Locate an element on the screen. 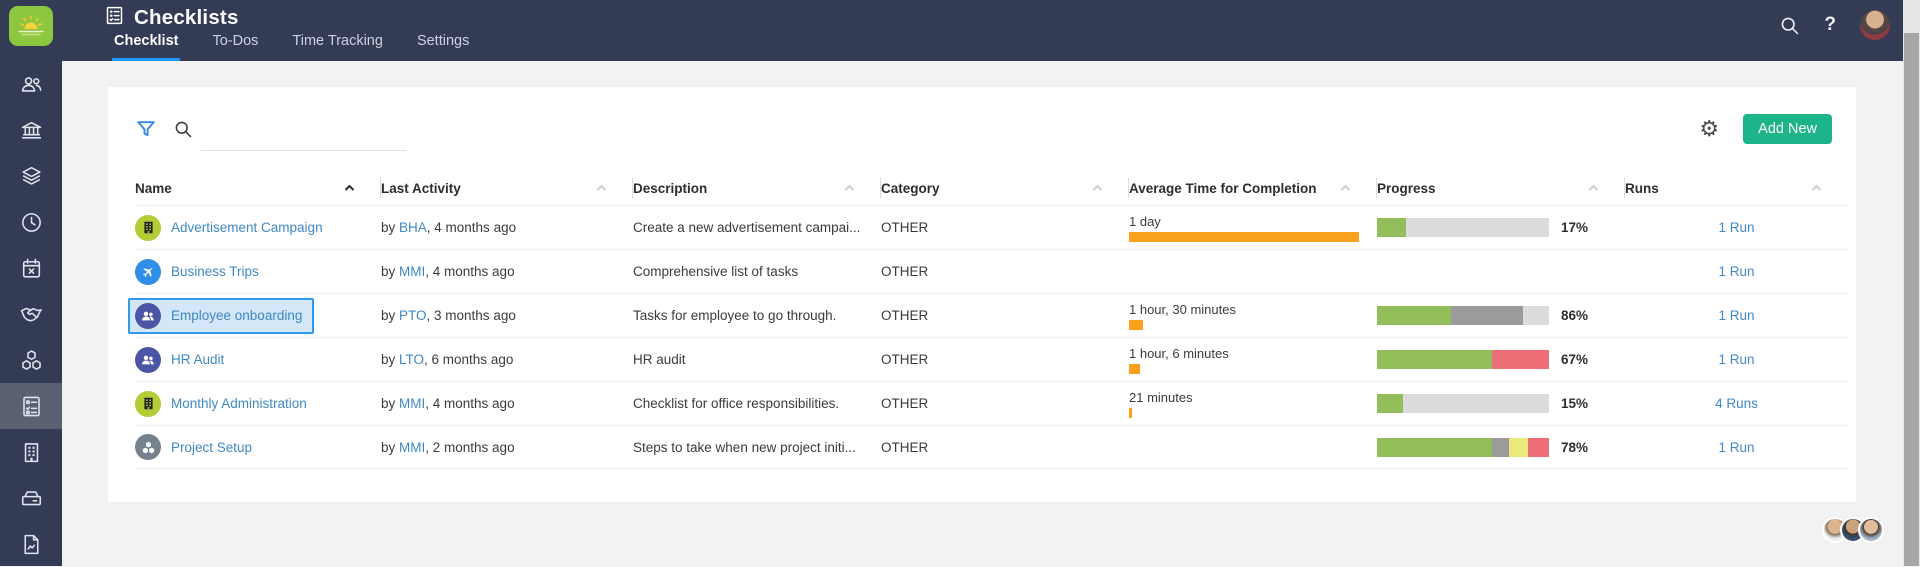 This screenshot has width=1920, height=567. column-header-average-time: Average Time for Completion is located at coordinates (1253, 188).